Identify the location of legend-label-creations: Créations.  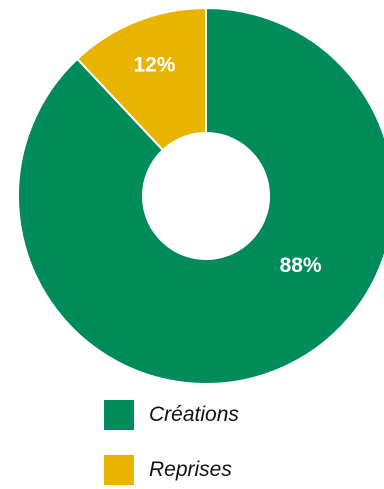
(194, 414).